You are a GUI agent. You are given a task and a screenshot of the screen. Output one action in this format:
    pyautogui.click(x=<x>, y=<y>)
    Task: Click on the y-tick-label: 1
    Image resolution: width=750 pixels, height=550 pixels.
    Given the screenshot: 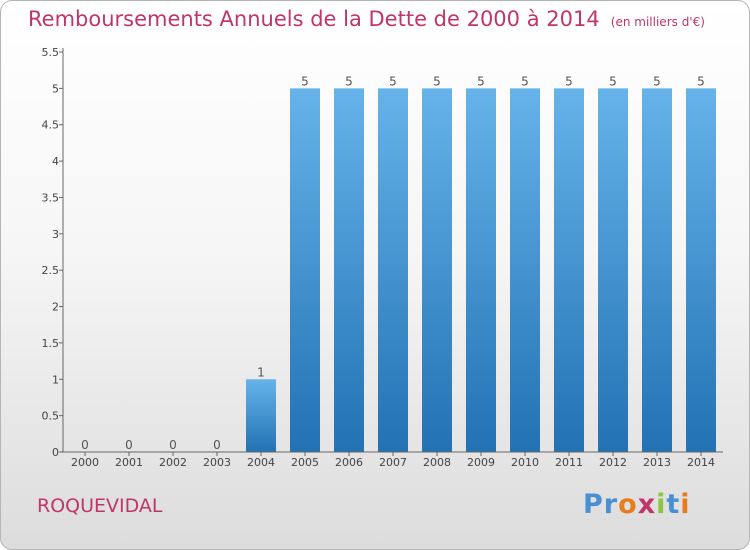 What is the action you would take?
    pyautogui.click(x=55, y=379)
    